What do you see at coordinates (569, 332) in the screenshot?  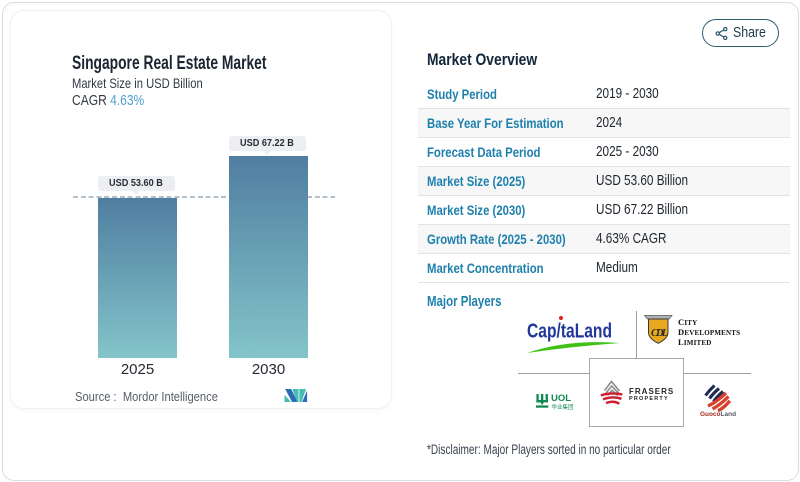 I see `svg-text: Cap/taLand` at bounding box center [569, 332].